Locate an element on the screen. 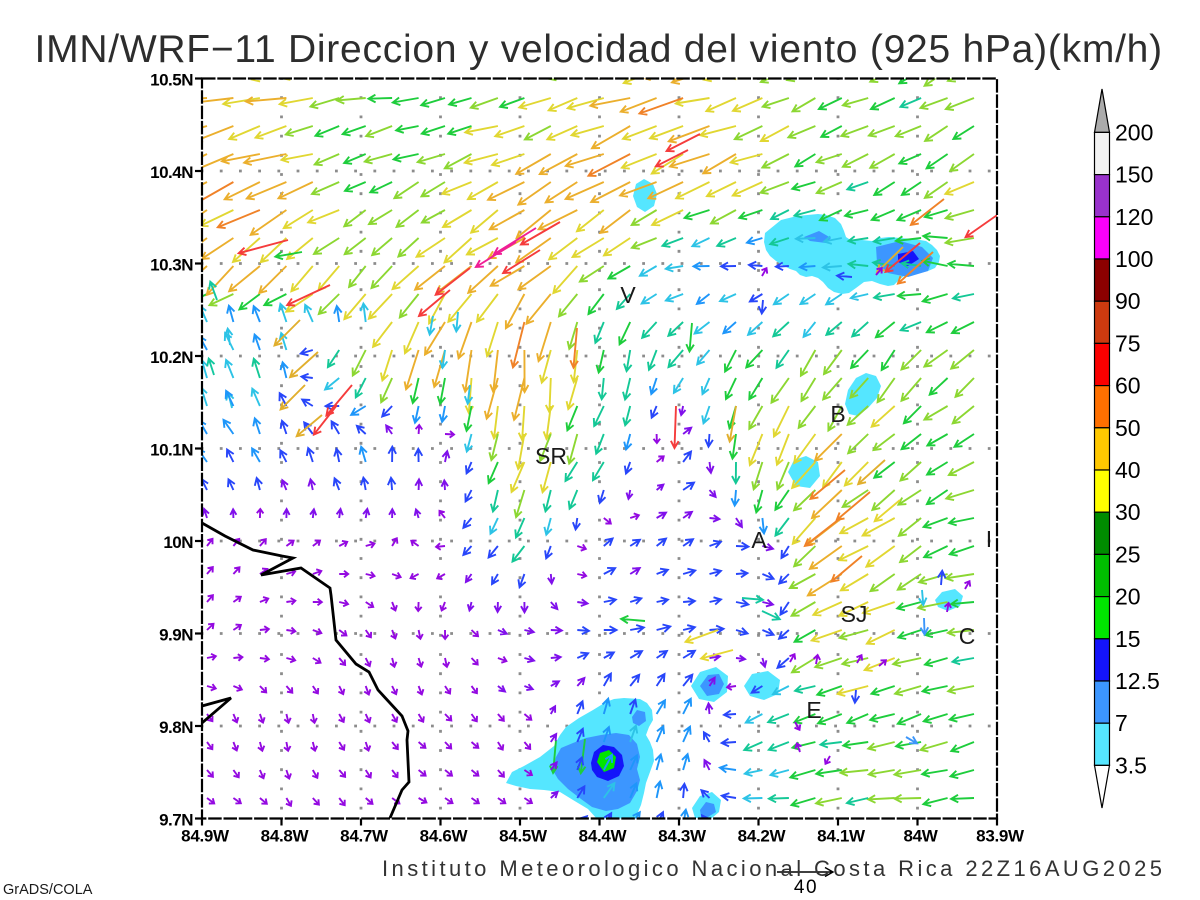 Image resolution: width=1200 pixels, height=900 pixels. svg-text: 10.5N is located at coordinates (171, 80).